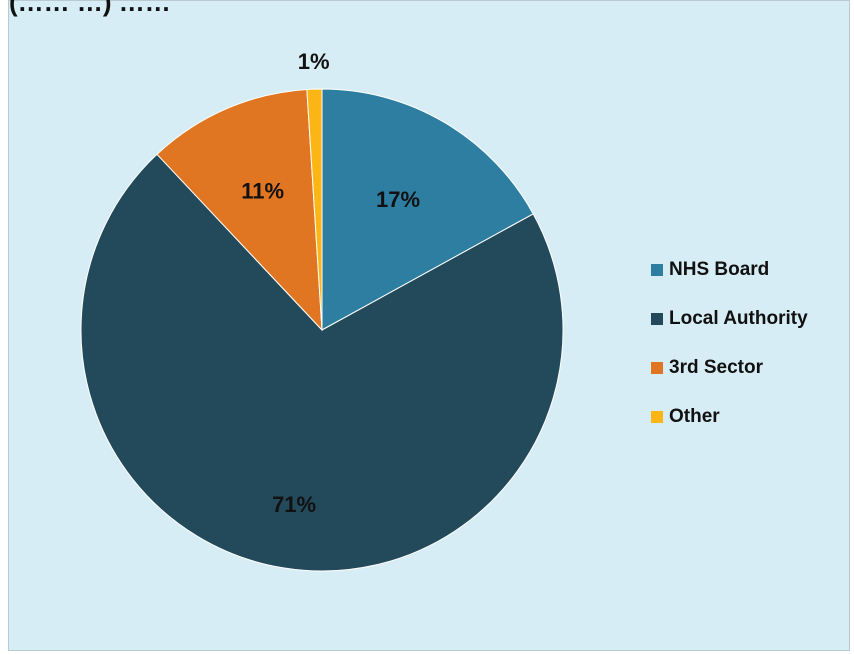 The image size is (854, 655). I want to click on data-label-3rd-sector: 11%, so click(262, 191).